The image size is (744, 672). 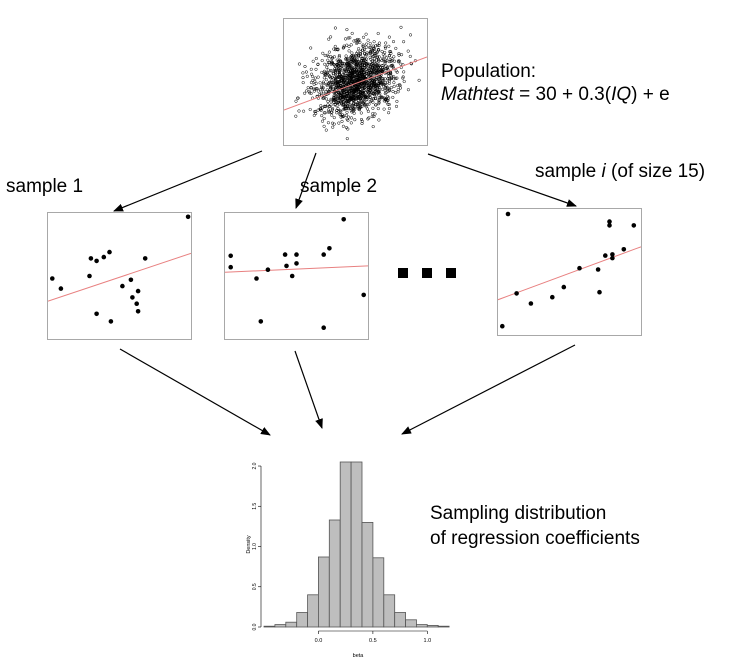 I want to click on population-equation-variable: Mathtest, so click(x=477, y=94).